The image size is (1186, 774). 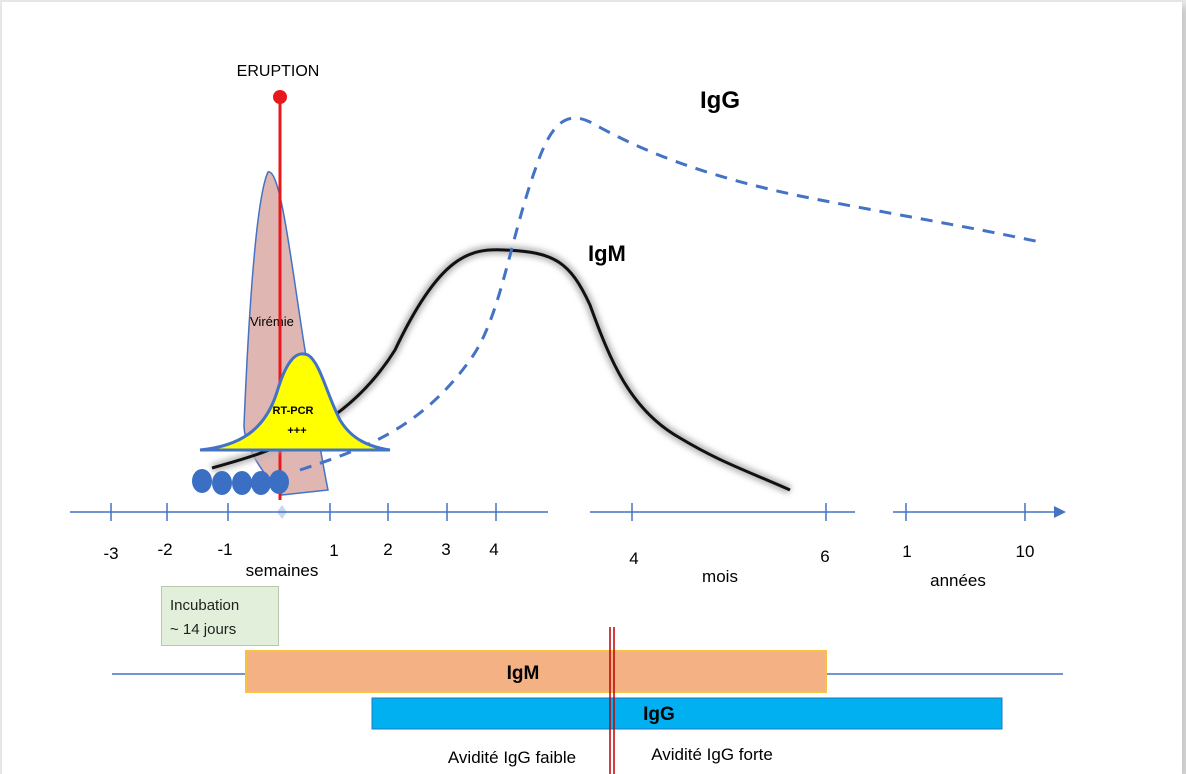 I want to click on igg-bar, so click(x=687, y=713).